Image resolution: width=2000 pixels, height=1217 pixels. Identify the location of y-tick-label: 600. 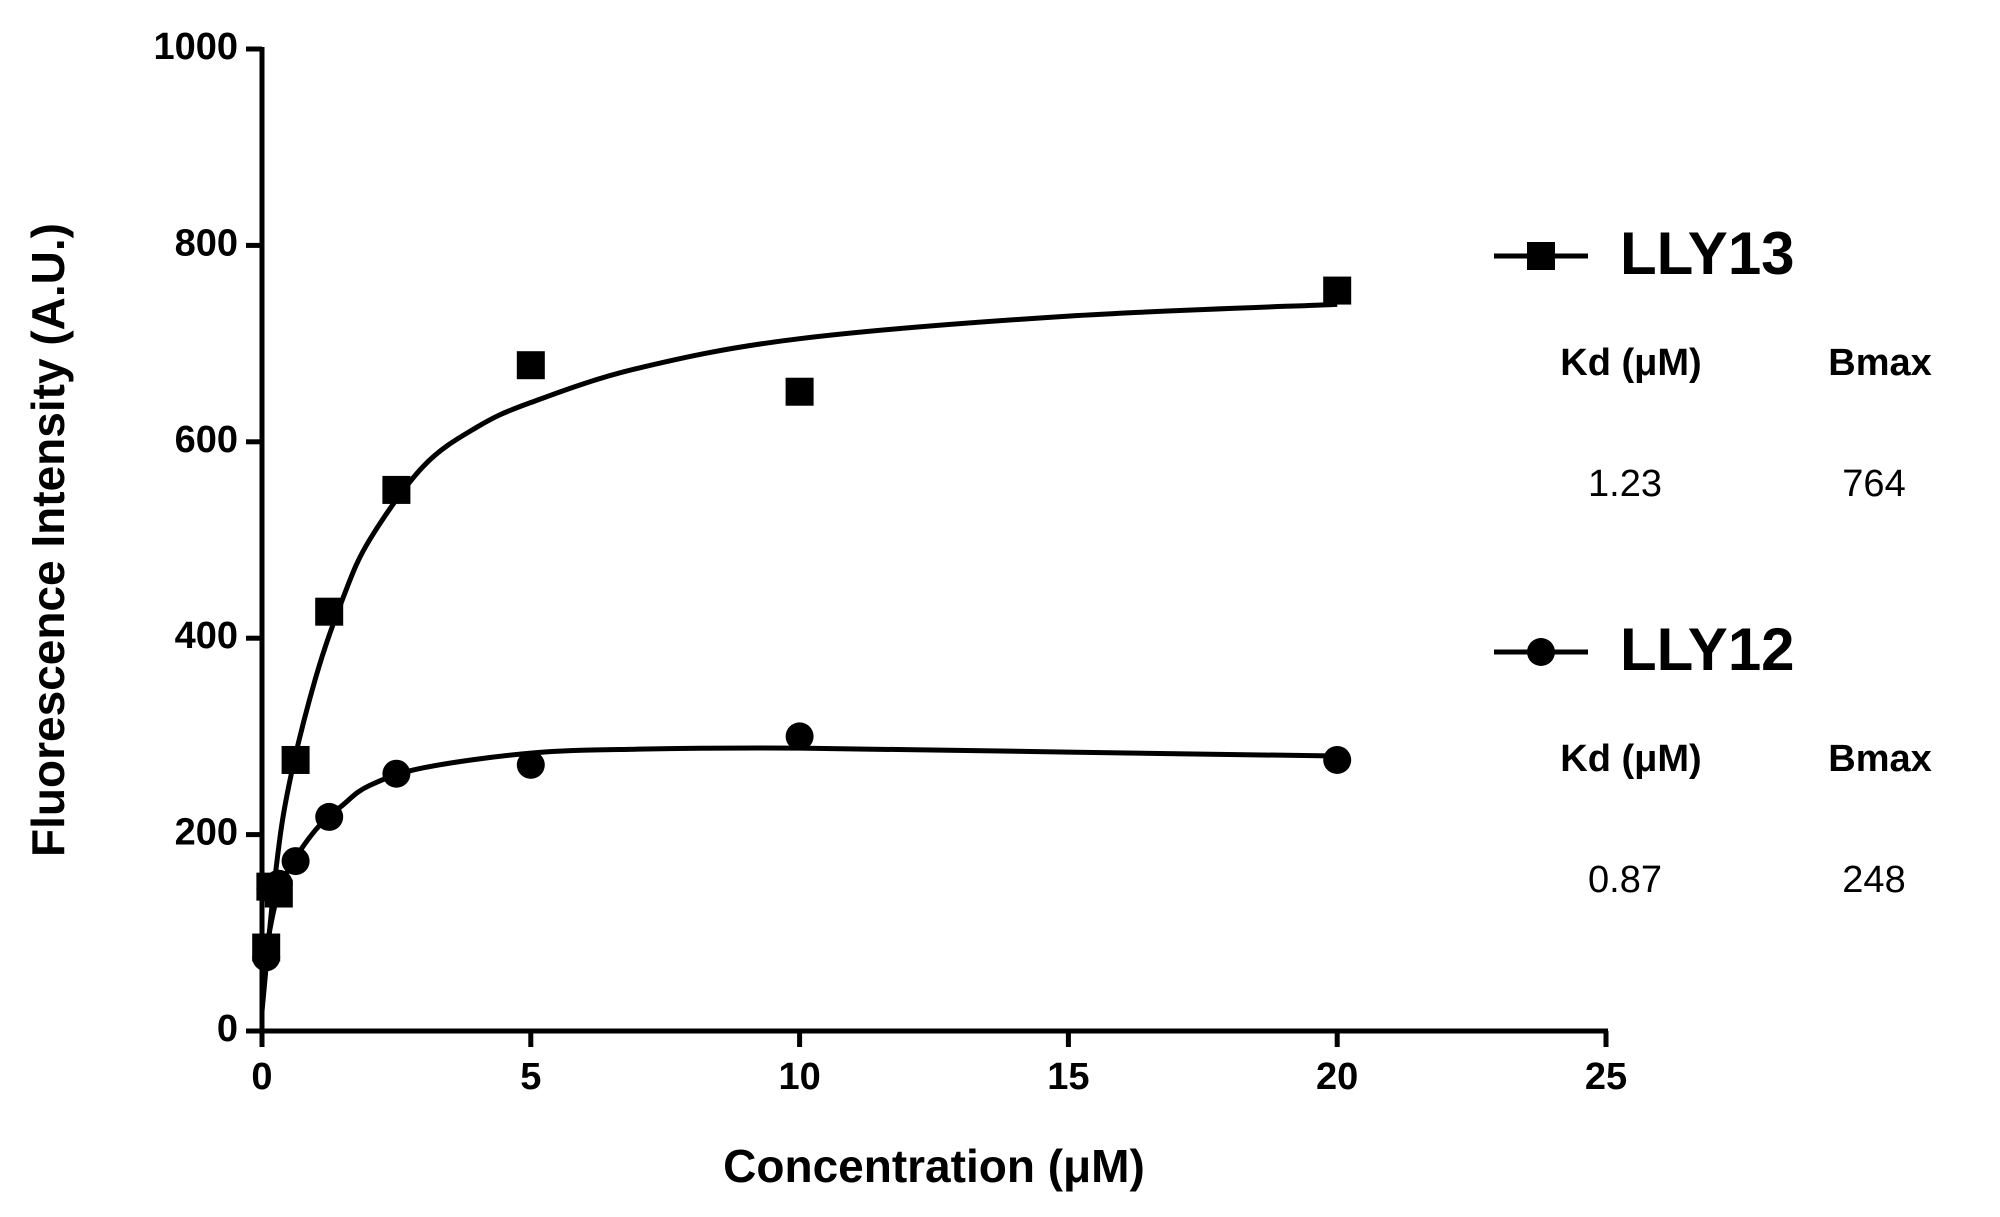
(206, 440).